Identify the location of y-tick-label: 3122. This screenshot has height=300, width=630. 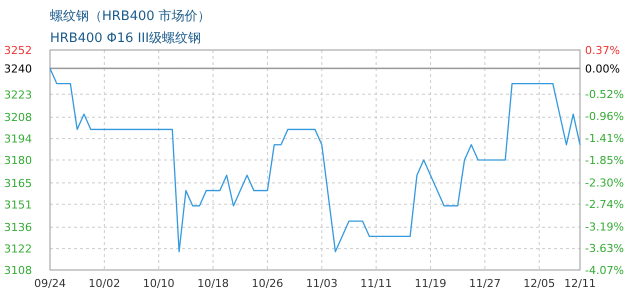
(18, 249).